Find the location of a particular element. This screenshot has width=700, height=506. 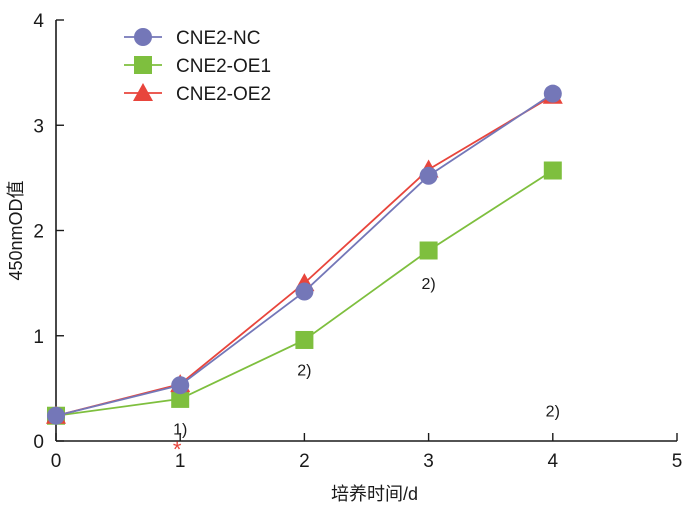

x-tick-label: 5 is located at coordinates (677, 461).